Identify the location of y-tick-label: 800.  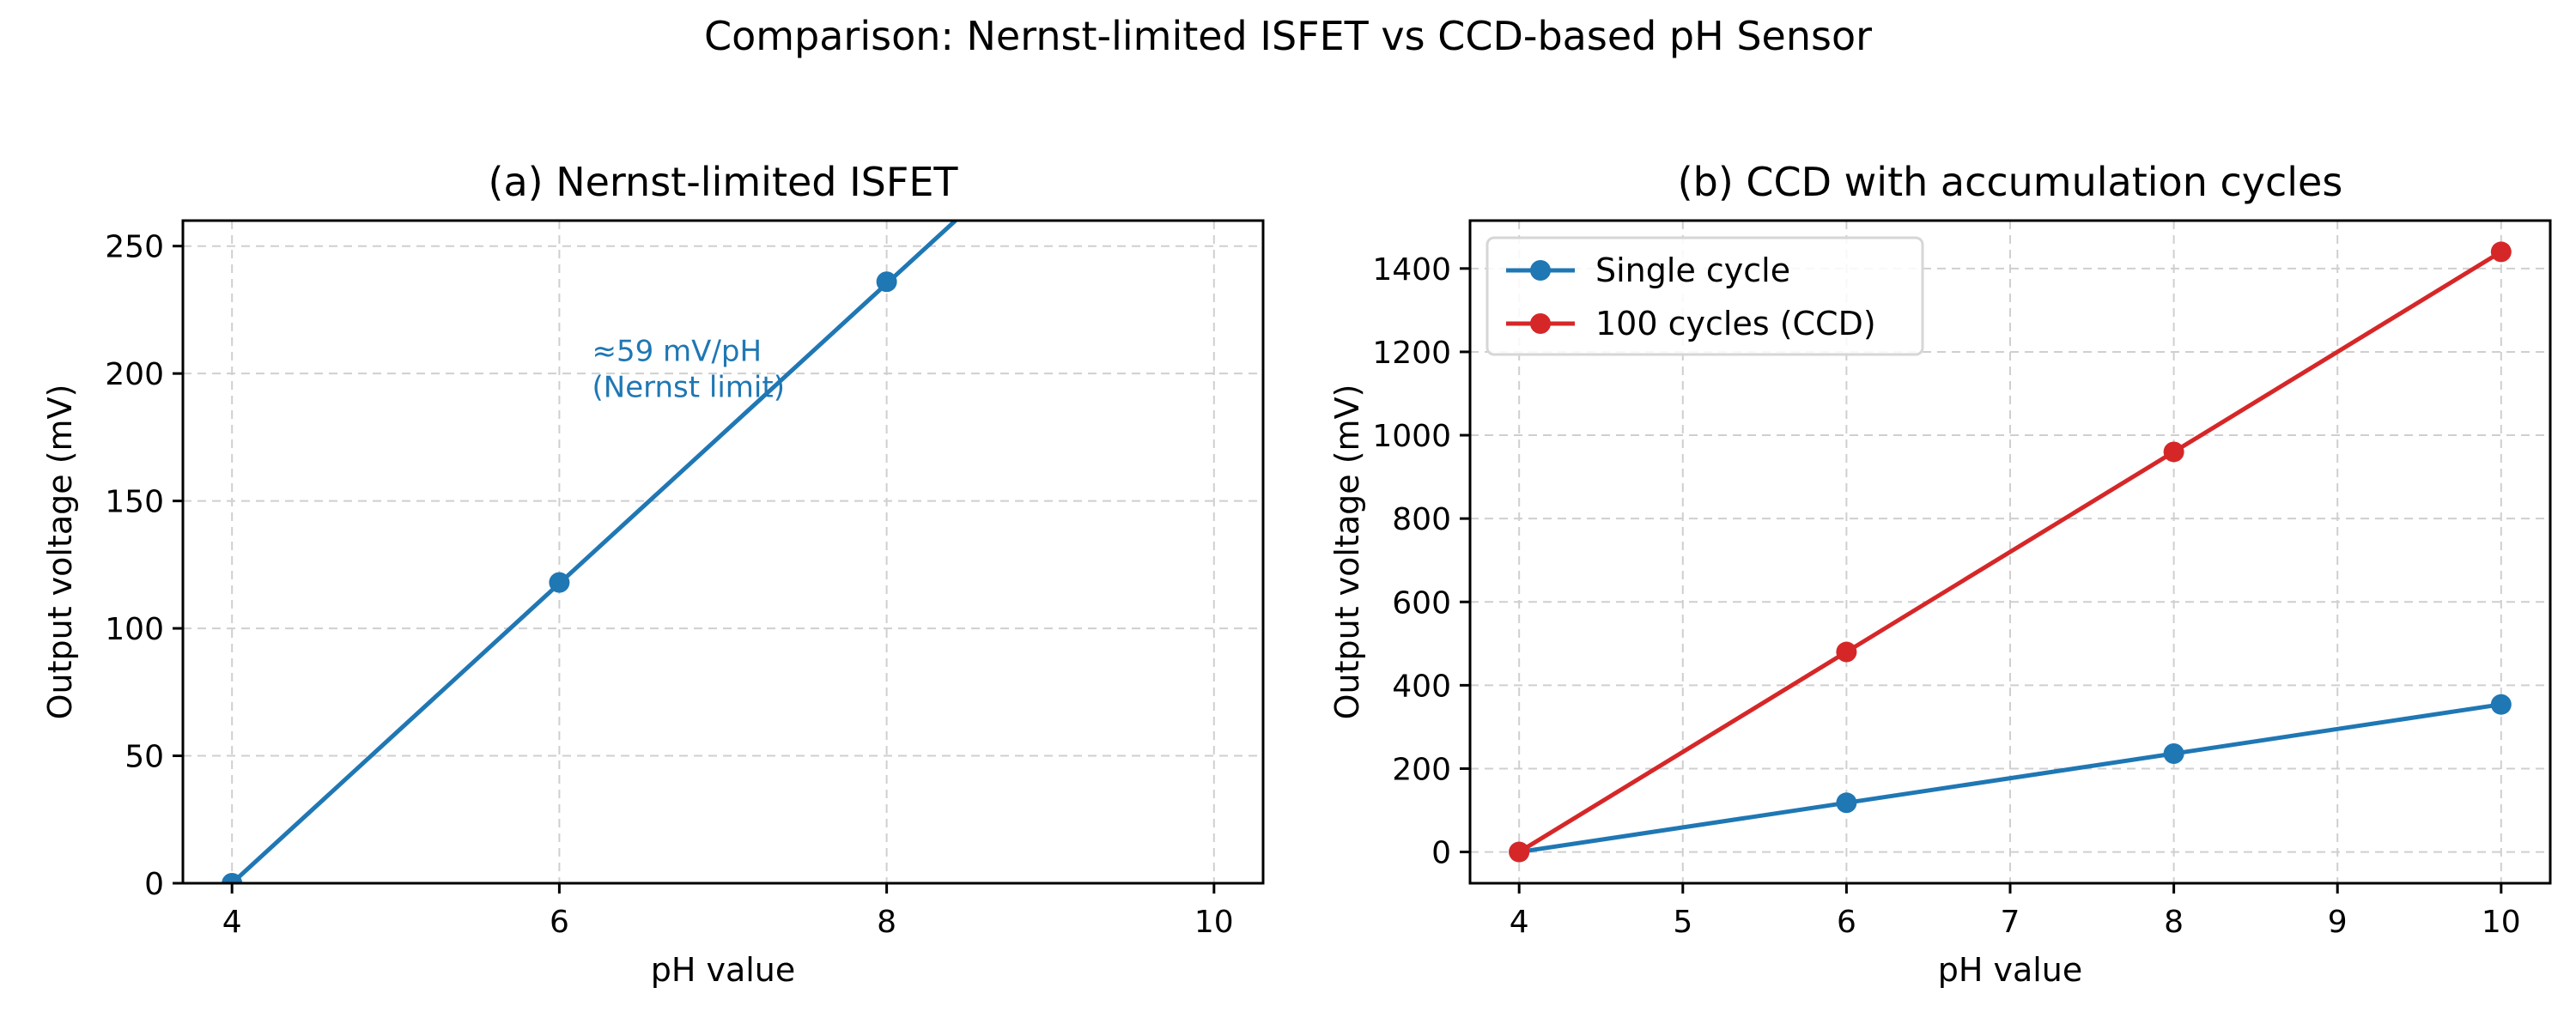
(1422, 519).